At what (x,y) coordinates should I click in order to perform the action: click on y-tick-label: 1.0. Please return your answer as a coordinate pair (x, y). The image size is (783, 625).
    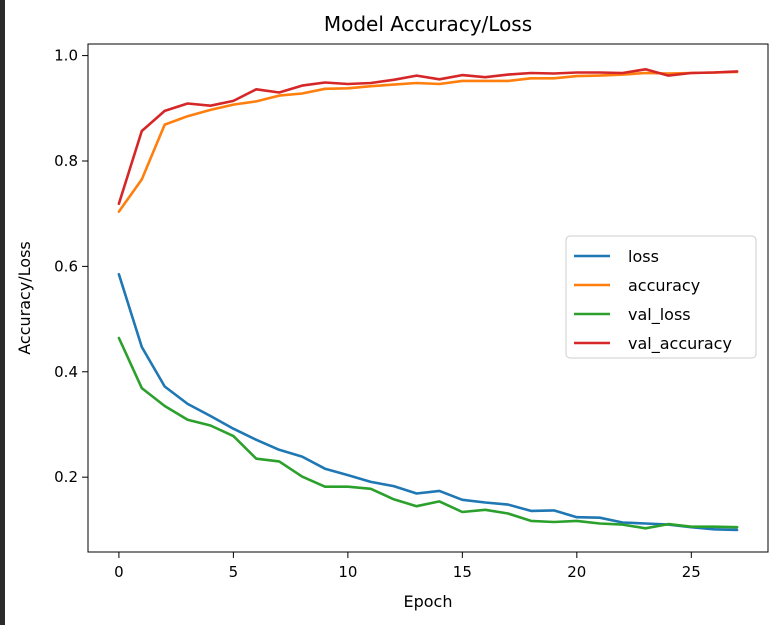
    Looking at the image, I should click on (66, 56).